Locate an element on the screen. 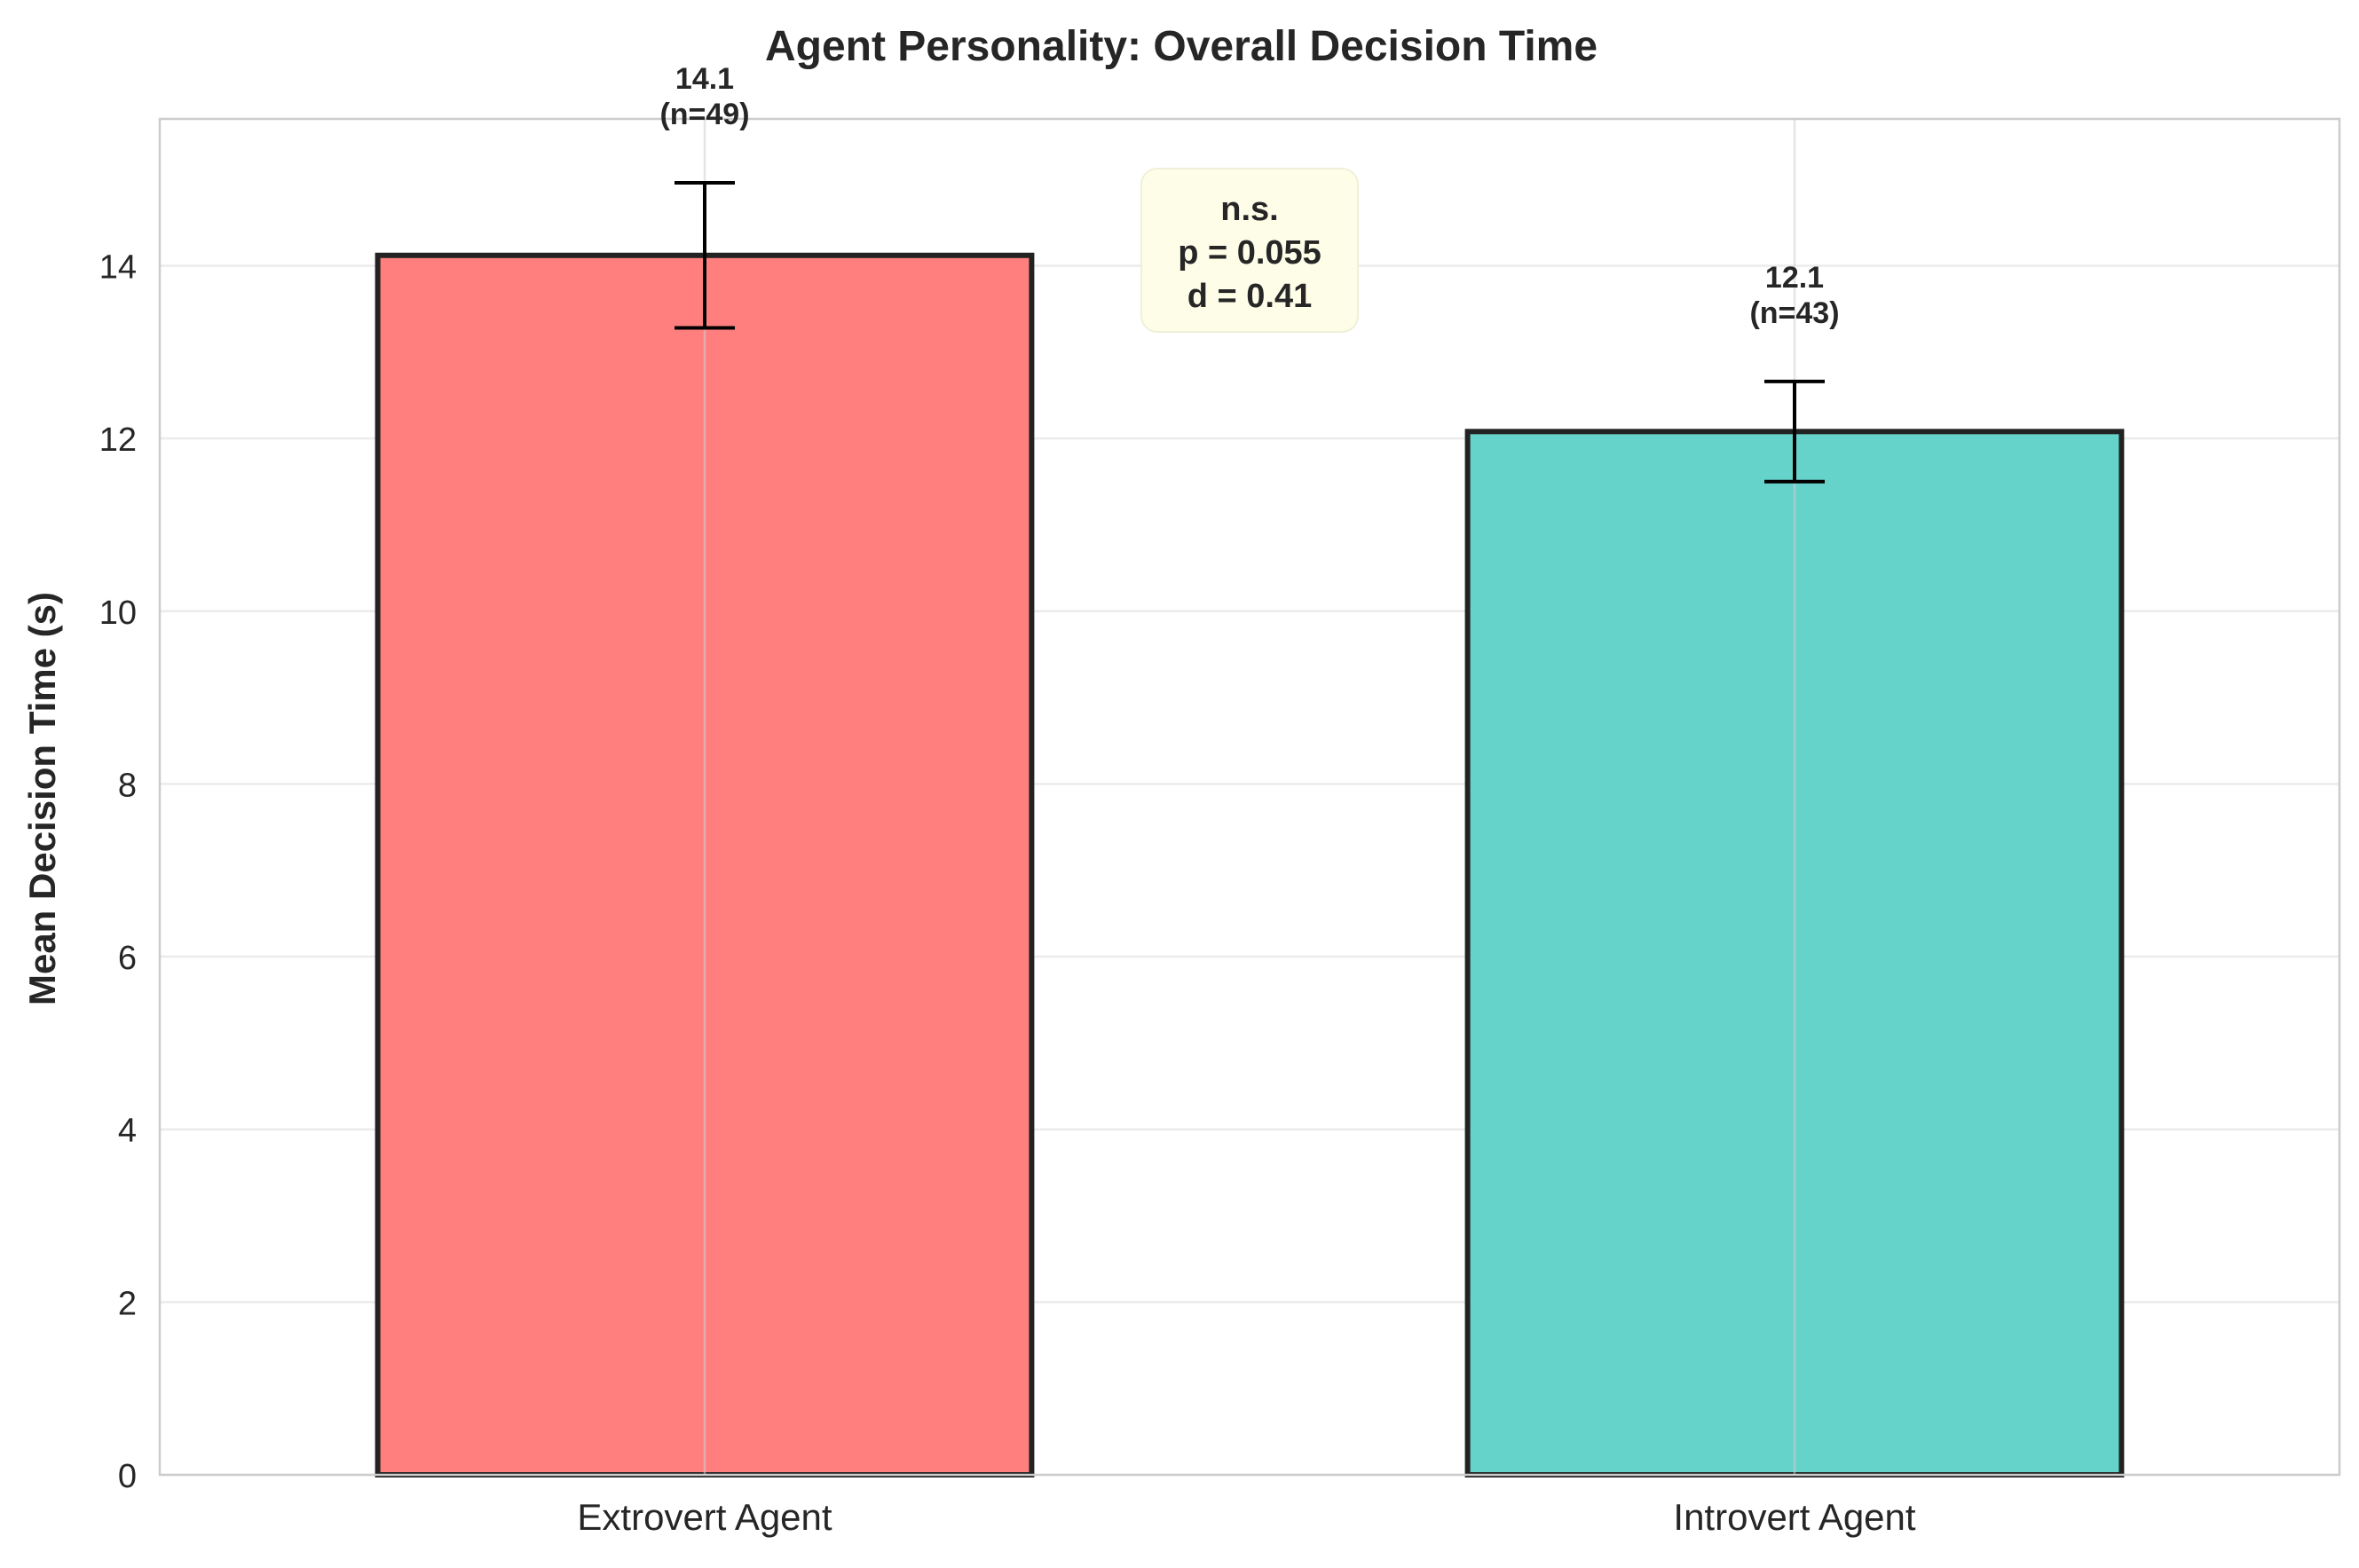 This screenshot has height=1568, width=2359. x-axis-ticks: Extrovert Agent Introvert Agent is located at coordinates (1246, 1517).